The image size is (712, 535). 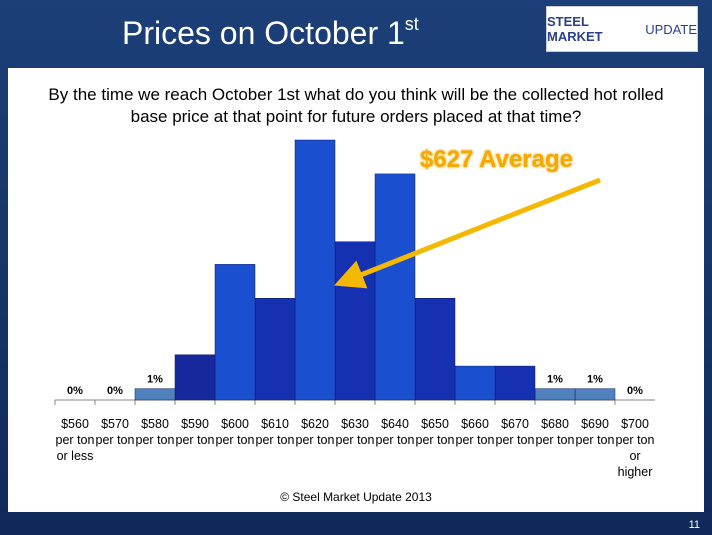 I want to click on x-tick-label: $600 per ton, so click(x=235, y=432).